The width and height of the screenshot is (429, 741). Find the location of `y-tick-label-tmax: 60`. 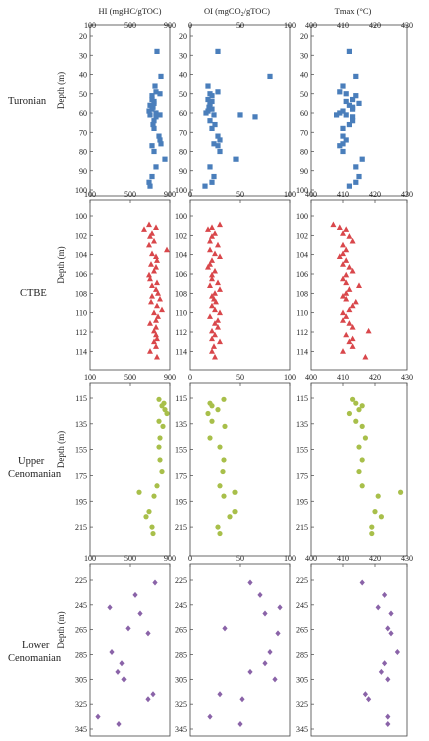

y-tick-label-tmax: 60 is located at coordinates (304, 113).